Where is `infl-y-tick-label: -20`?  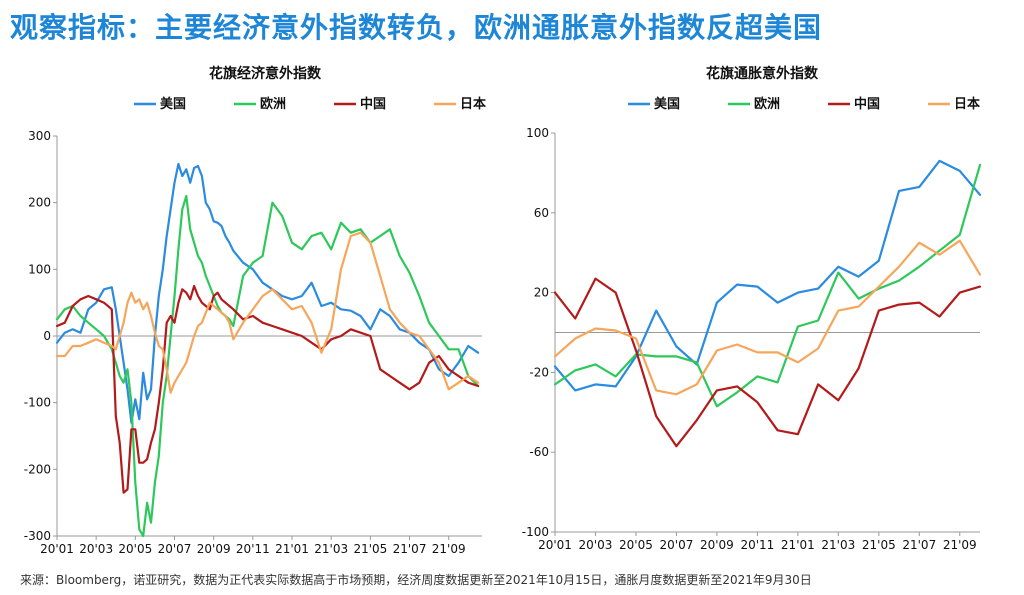 infl-y-tick-label: -20 is located at coordinates (539, 372).